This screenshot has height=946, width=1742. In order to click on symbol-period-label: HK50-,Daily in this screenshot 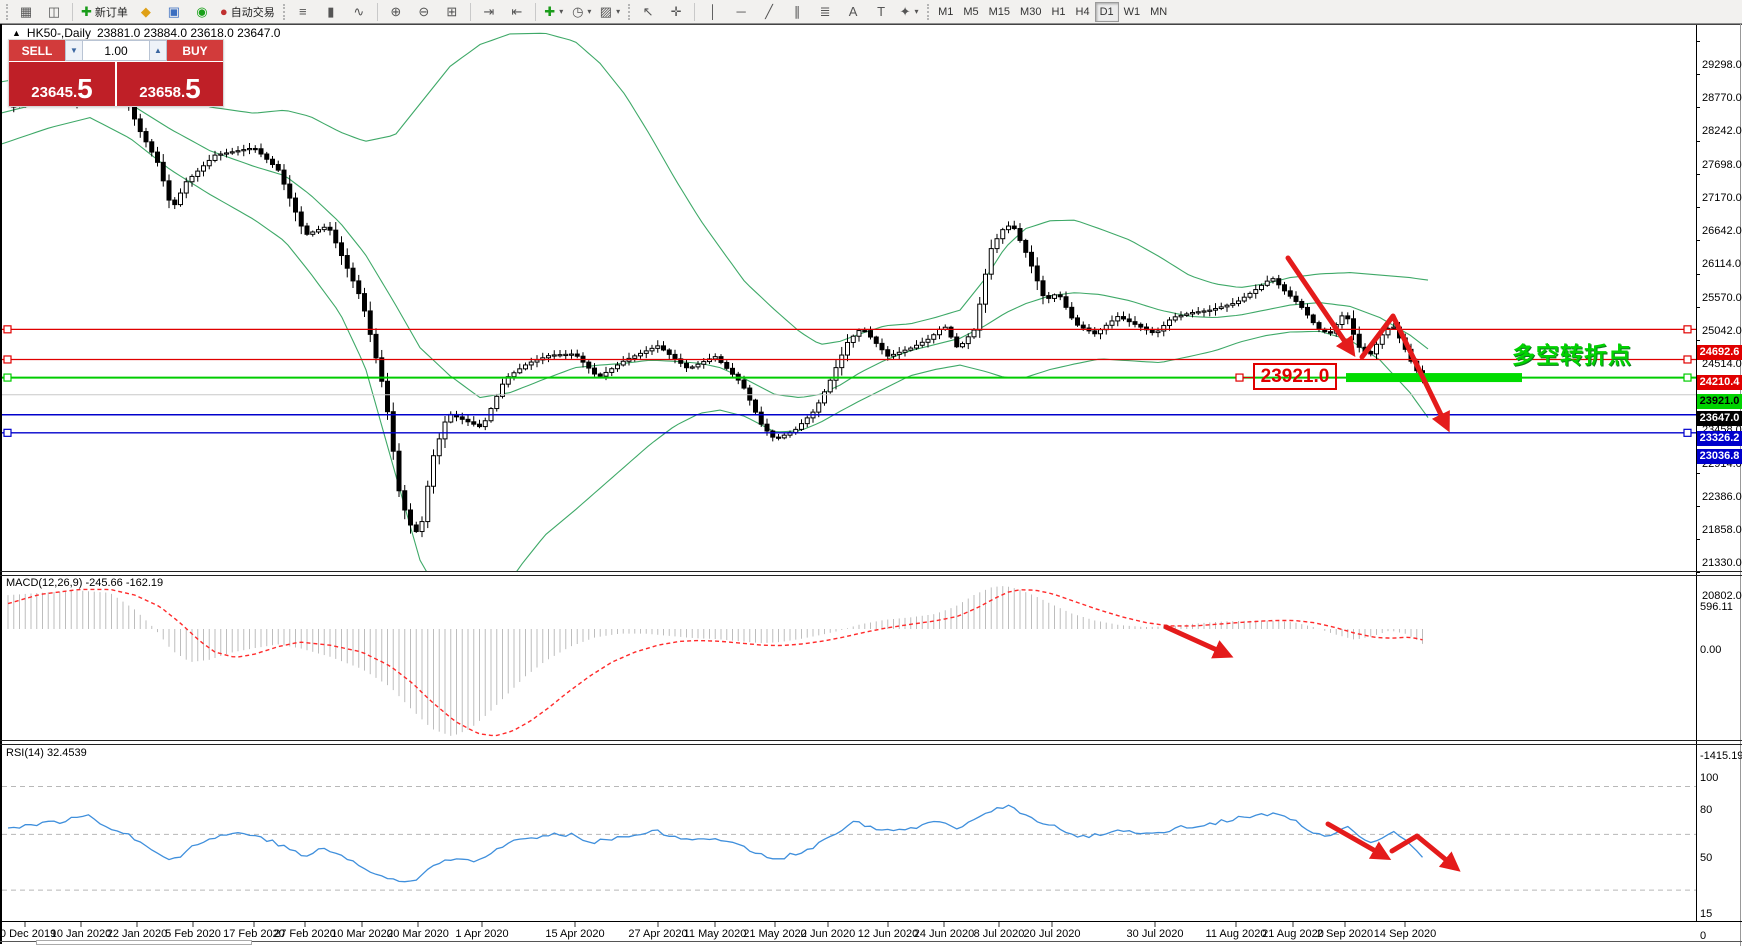, I will do `click(58, 33)`.